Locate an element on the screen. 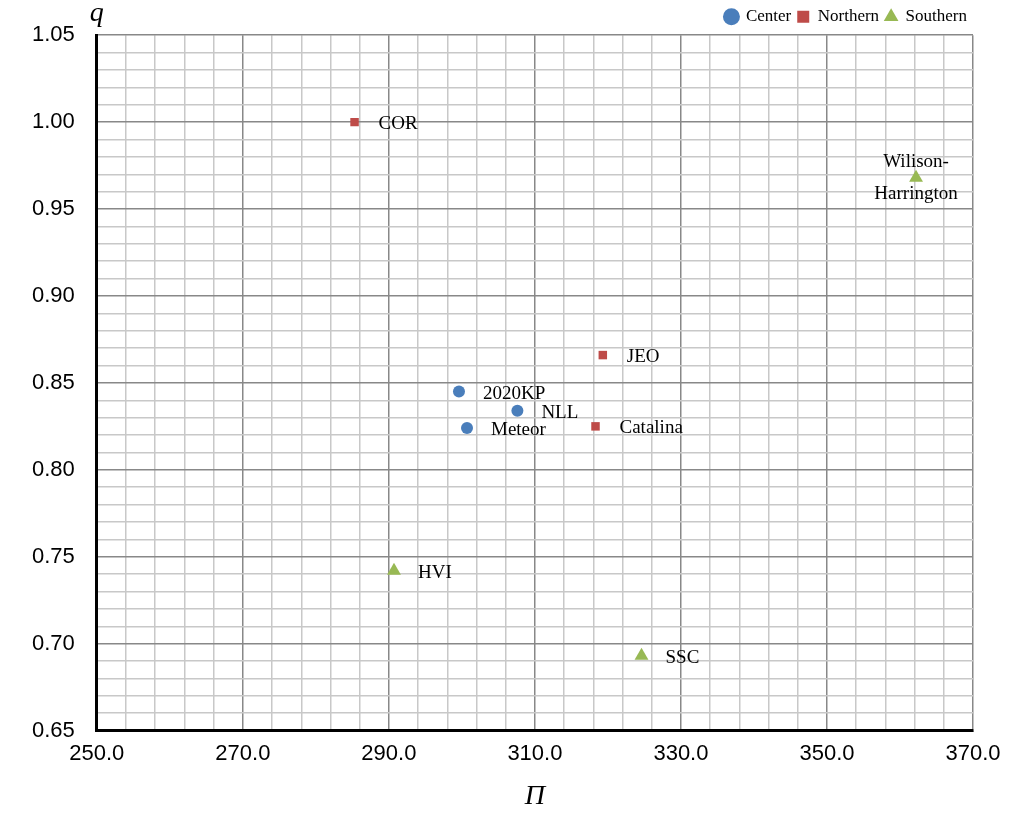  y-tick-label: 0.70 is located at coordinates (53, 642).